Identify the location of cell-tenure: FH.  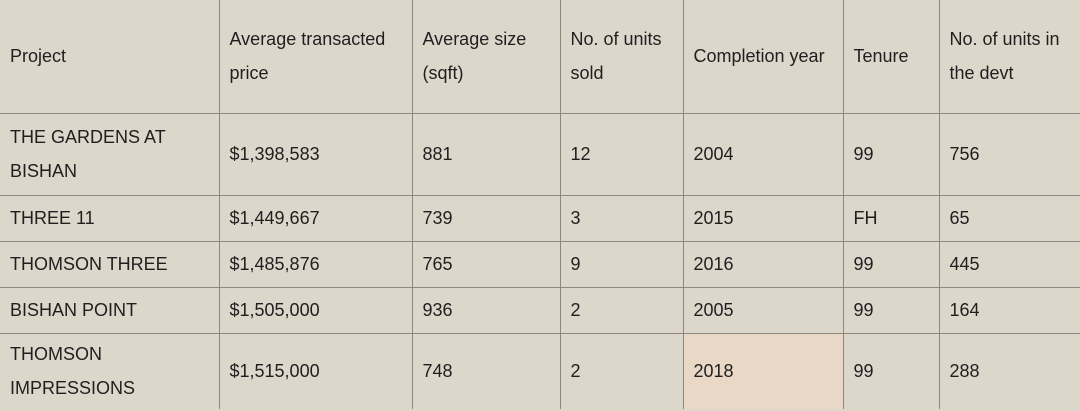
(891, 218).